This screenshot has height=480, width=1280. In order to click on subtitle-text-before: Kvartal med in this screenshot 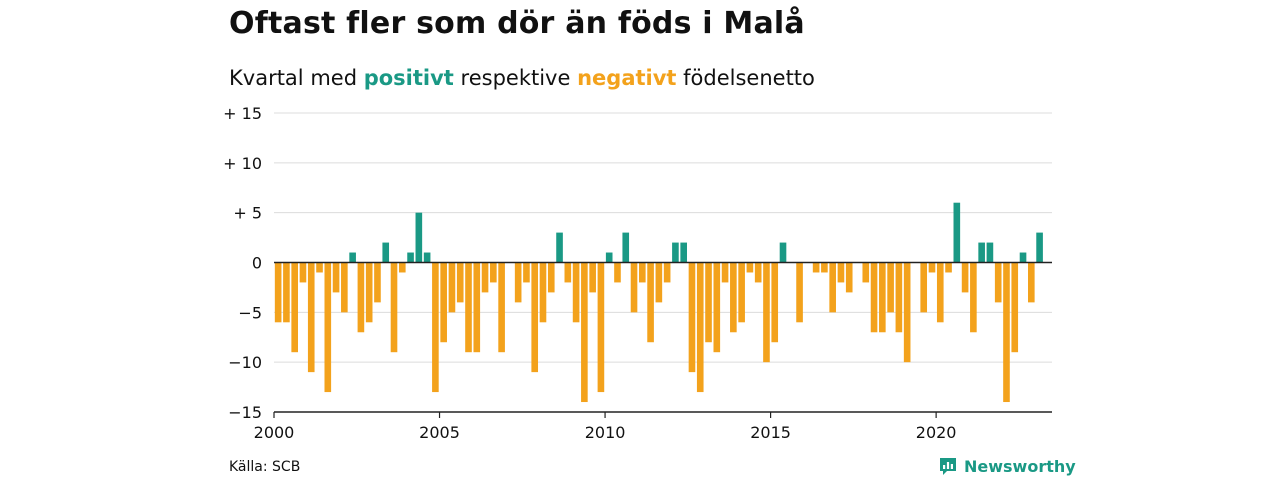, I will do `click(293, 78)`.